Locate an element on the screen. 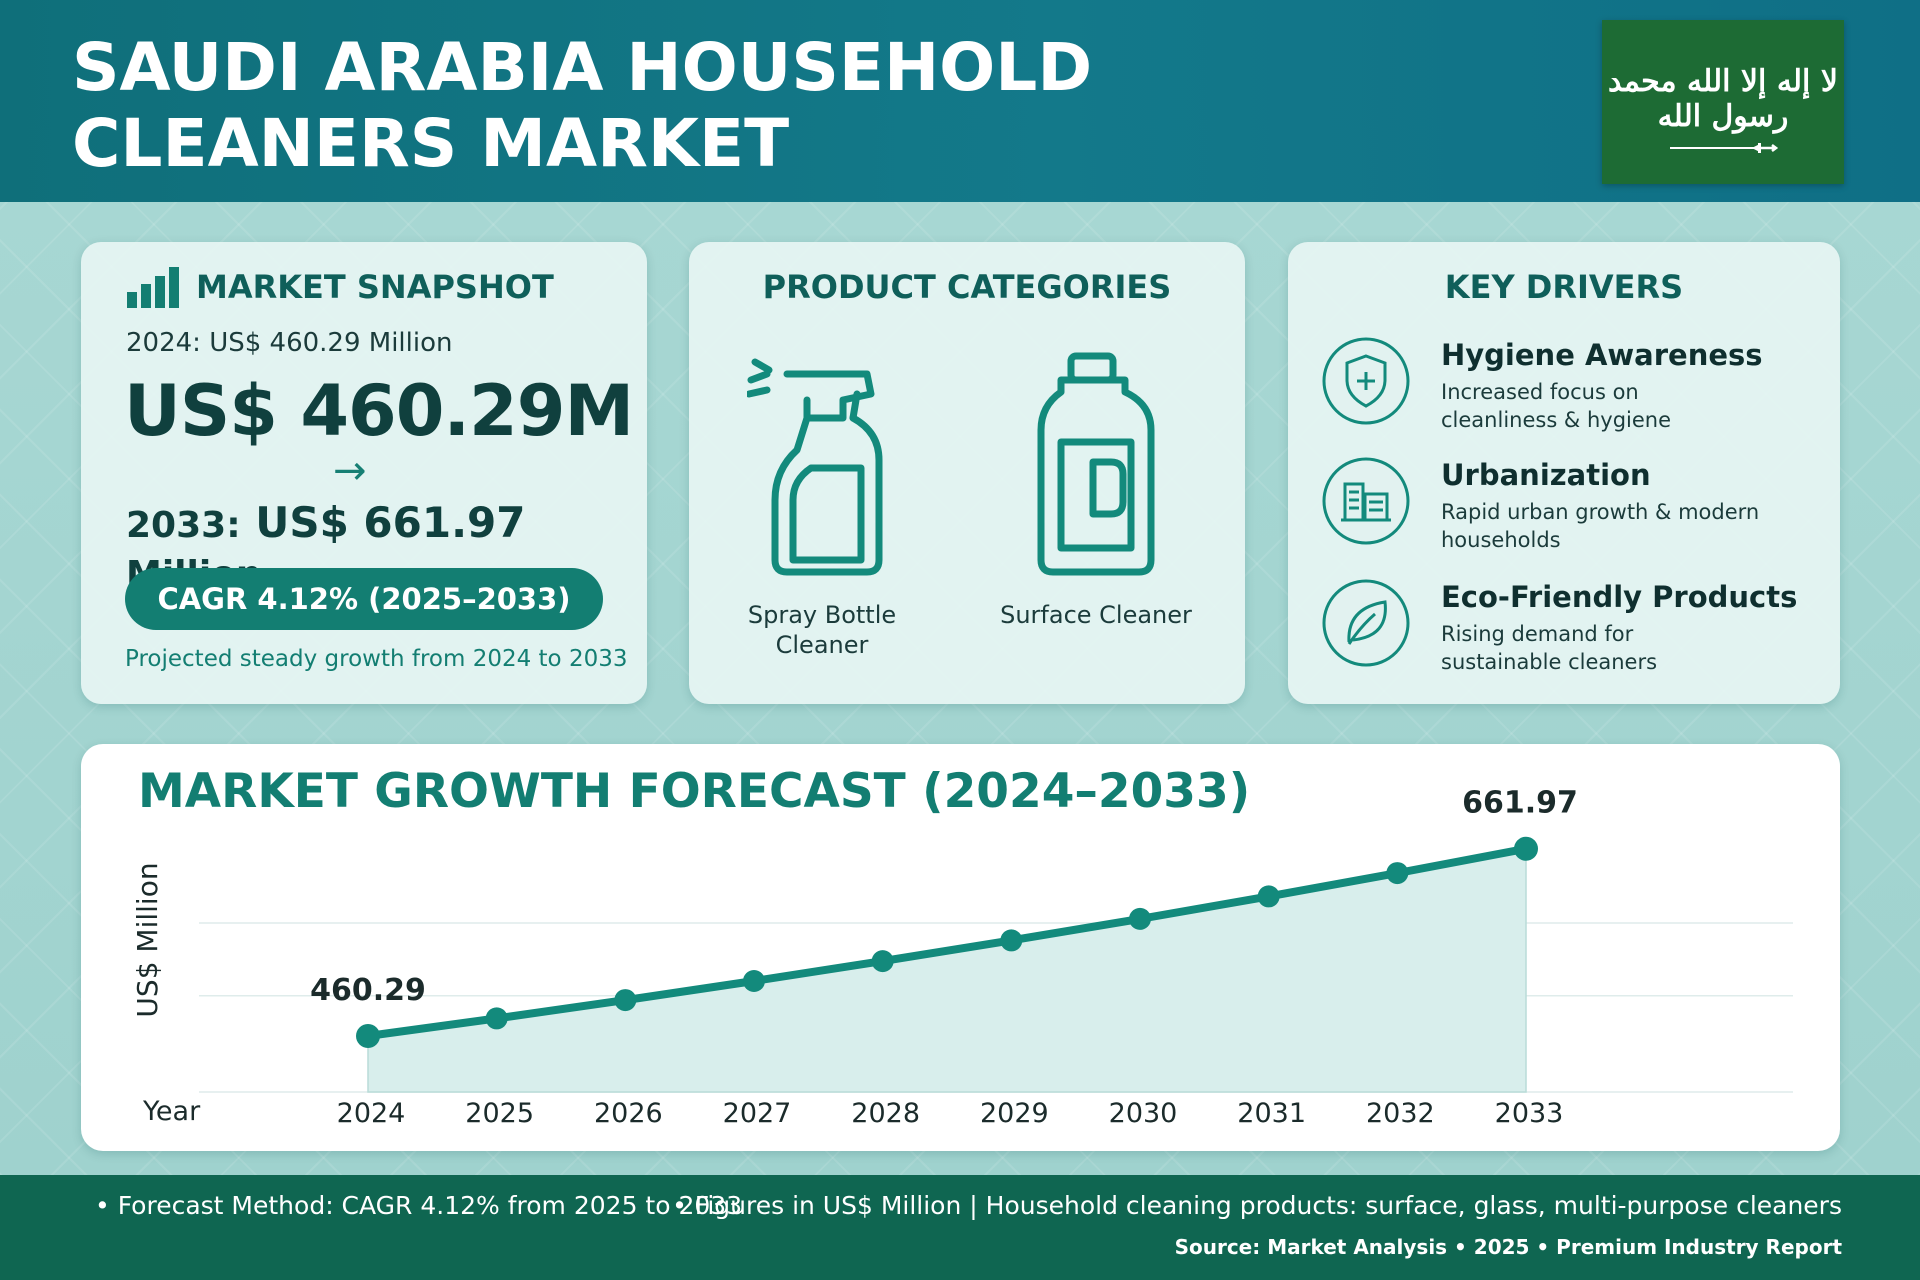 The image size is (1920, 1280). driver-desc-line: households is located at coordinates (1501, 540).